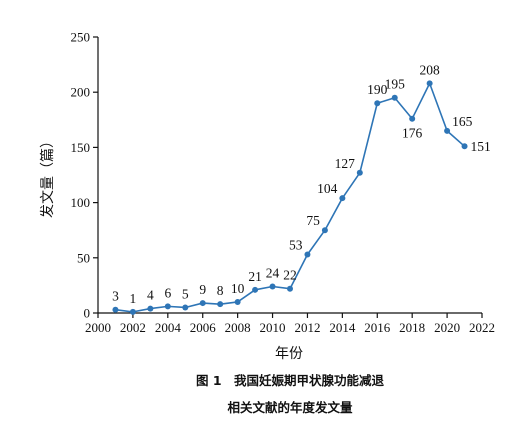 The height and width of the screenshot is (447, 530). What do you see at coordinates (290, 380) in the screenshot?
I see `caption-line-1: 图 1 我国妊娠期甲状腺功能减退` at bounding box center [290, 380].